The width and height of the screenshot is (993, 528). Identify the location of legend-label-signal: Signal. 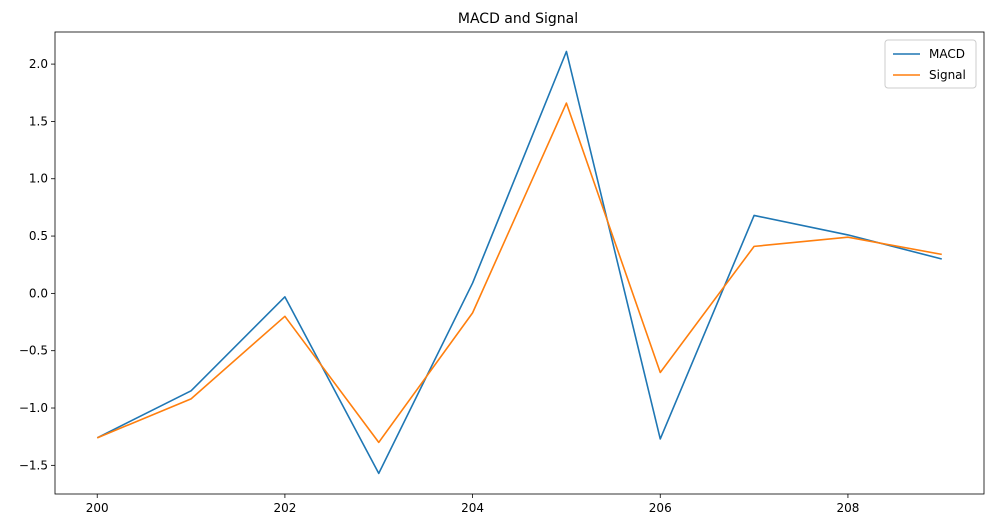
(947, 75).